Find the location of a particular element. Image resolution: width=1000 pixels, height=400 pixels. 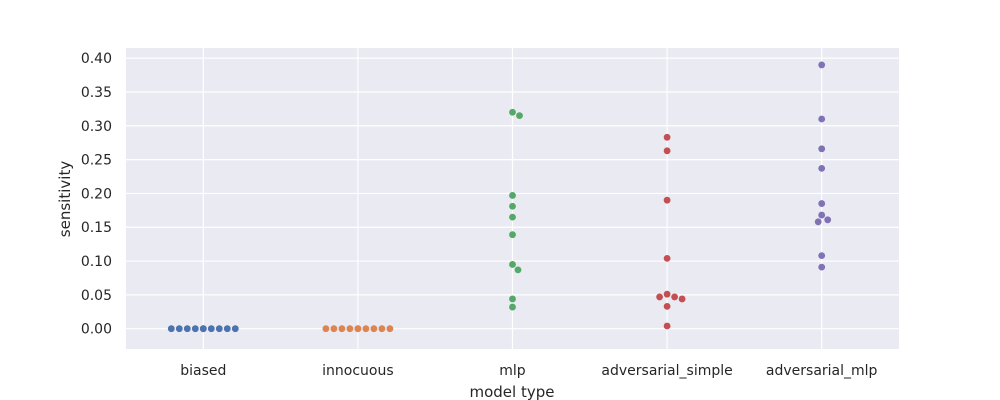

x-tick-label: adversarial_mlp is located at coordinates (822, 371).